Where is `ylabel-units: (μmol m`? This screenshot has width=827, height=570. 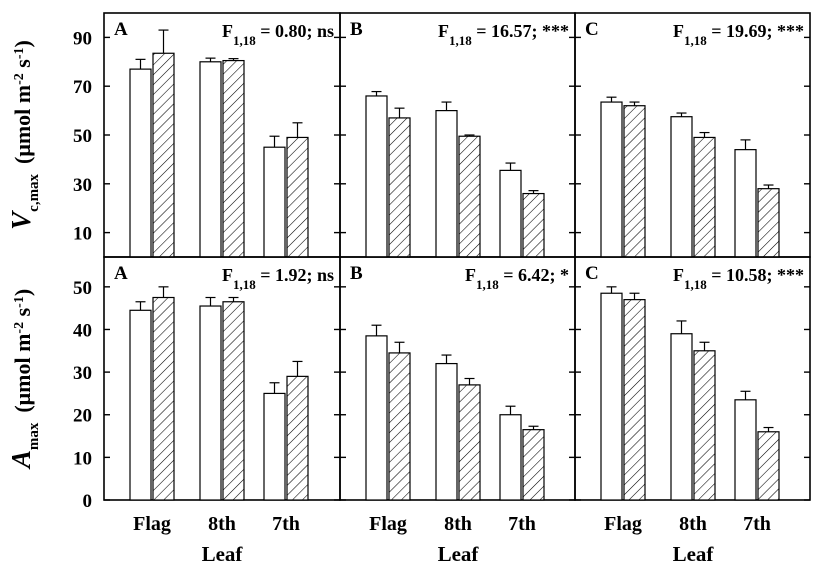 ylabel-units: (μmol m is located at coordinates (22, 124).